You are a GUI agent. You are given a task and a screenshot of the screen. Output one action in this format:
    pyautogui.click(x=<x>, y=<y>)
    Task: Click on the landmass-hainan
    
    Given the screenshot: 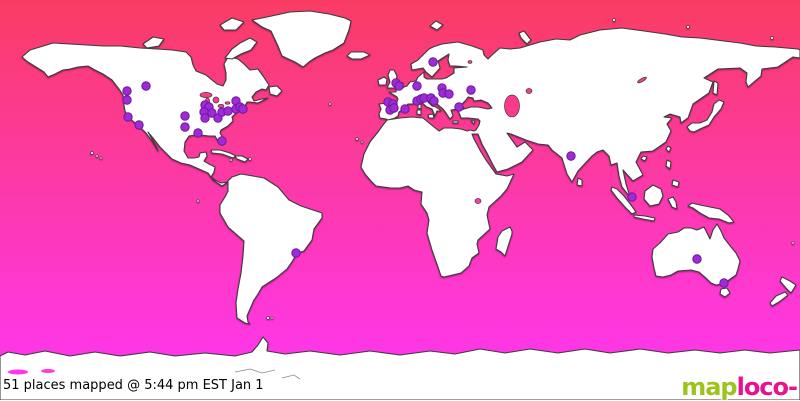 What is the action you would take?
    pyautogui.click(x=644, y=158)
    